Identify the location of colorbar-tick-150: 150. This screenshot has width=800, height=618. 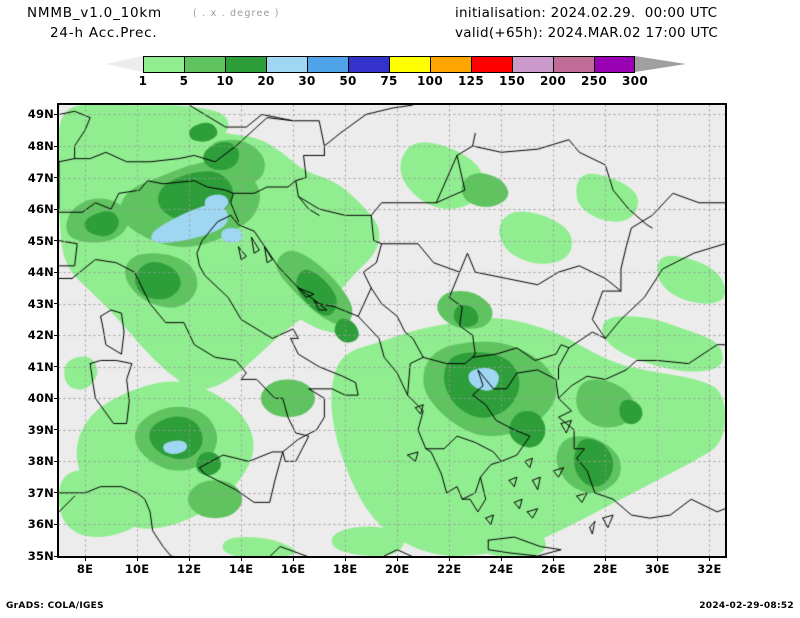
(512, 81).